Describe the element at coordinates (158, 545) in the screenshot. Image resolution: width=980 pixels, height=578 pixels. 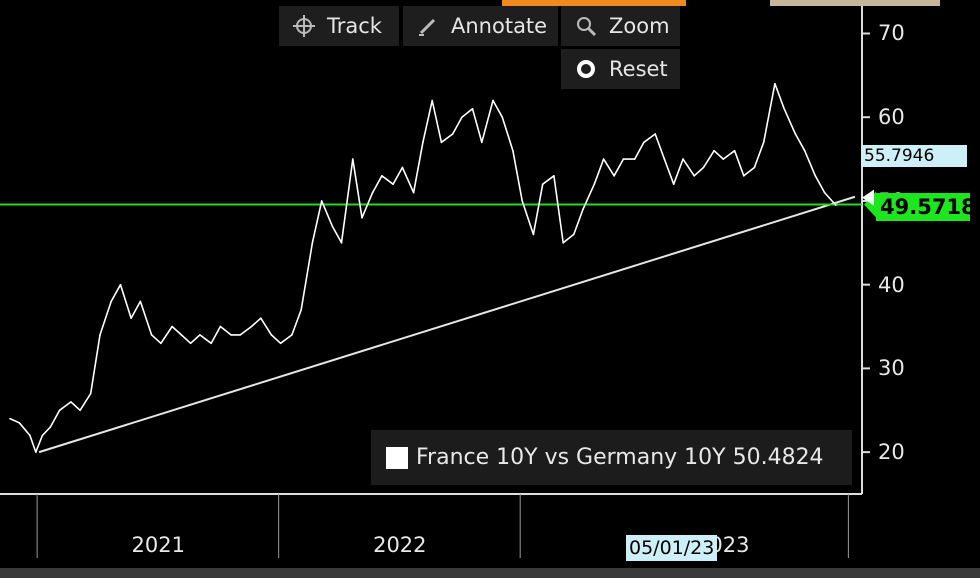
I see `x-tick-label: 2021` at that location.